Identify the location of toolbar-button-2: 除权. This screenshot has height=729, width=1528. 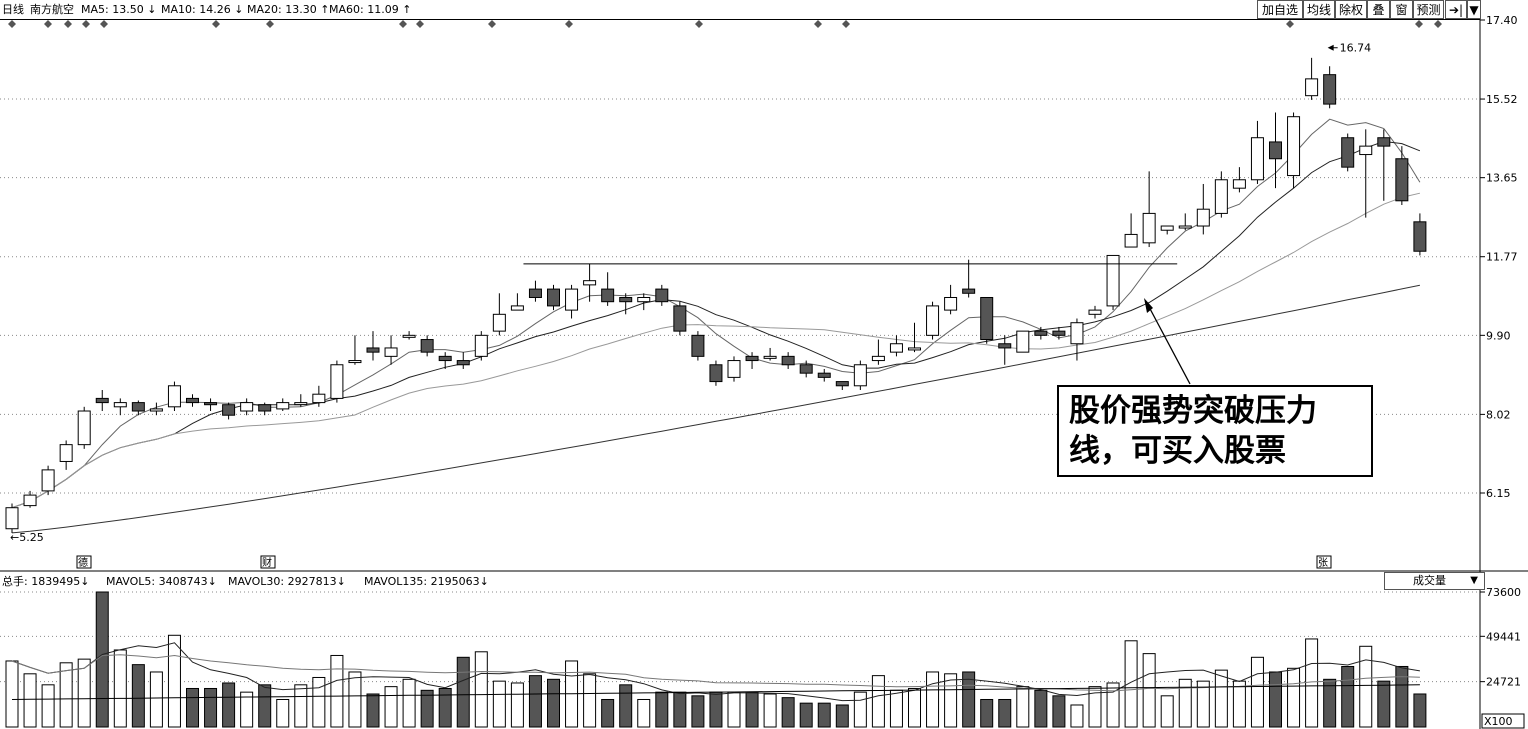
(1351, 9).